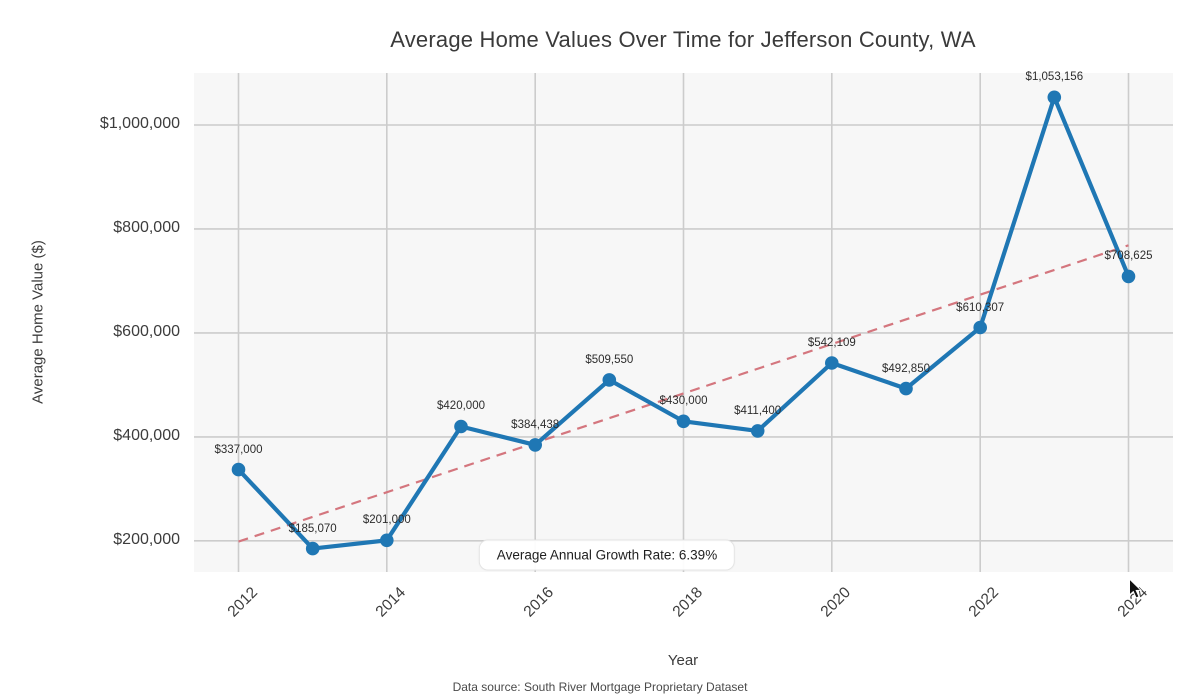 This screenshot has height=700, width=1200. What do you see at coordinates (386, 520) in the screenshot?
I see `data-label: $201,000` at bounding box center [386, 520].